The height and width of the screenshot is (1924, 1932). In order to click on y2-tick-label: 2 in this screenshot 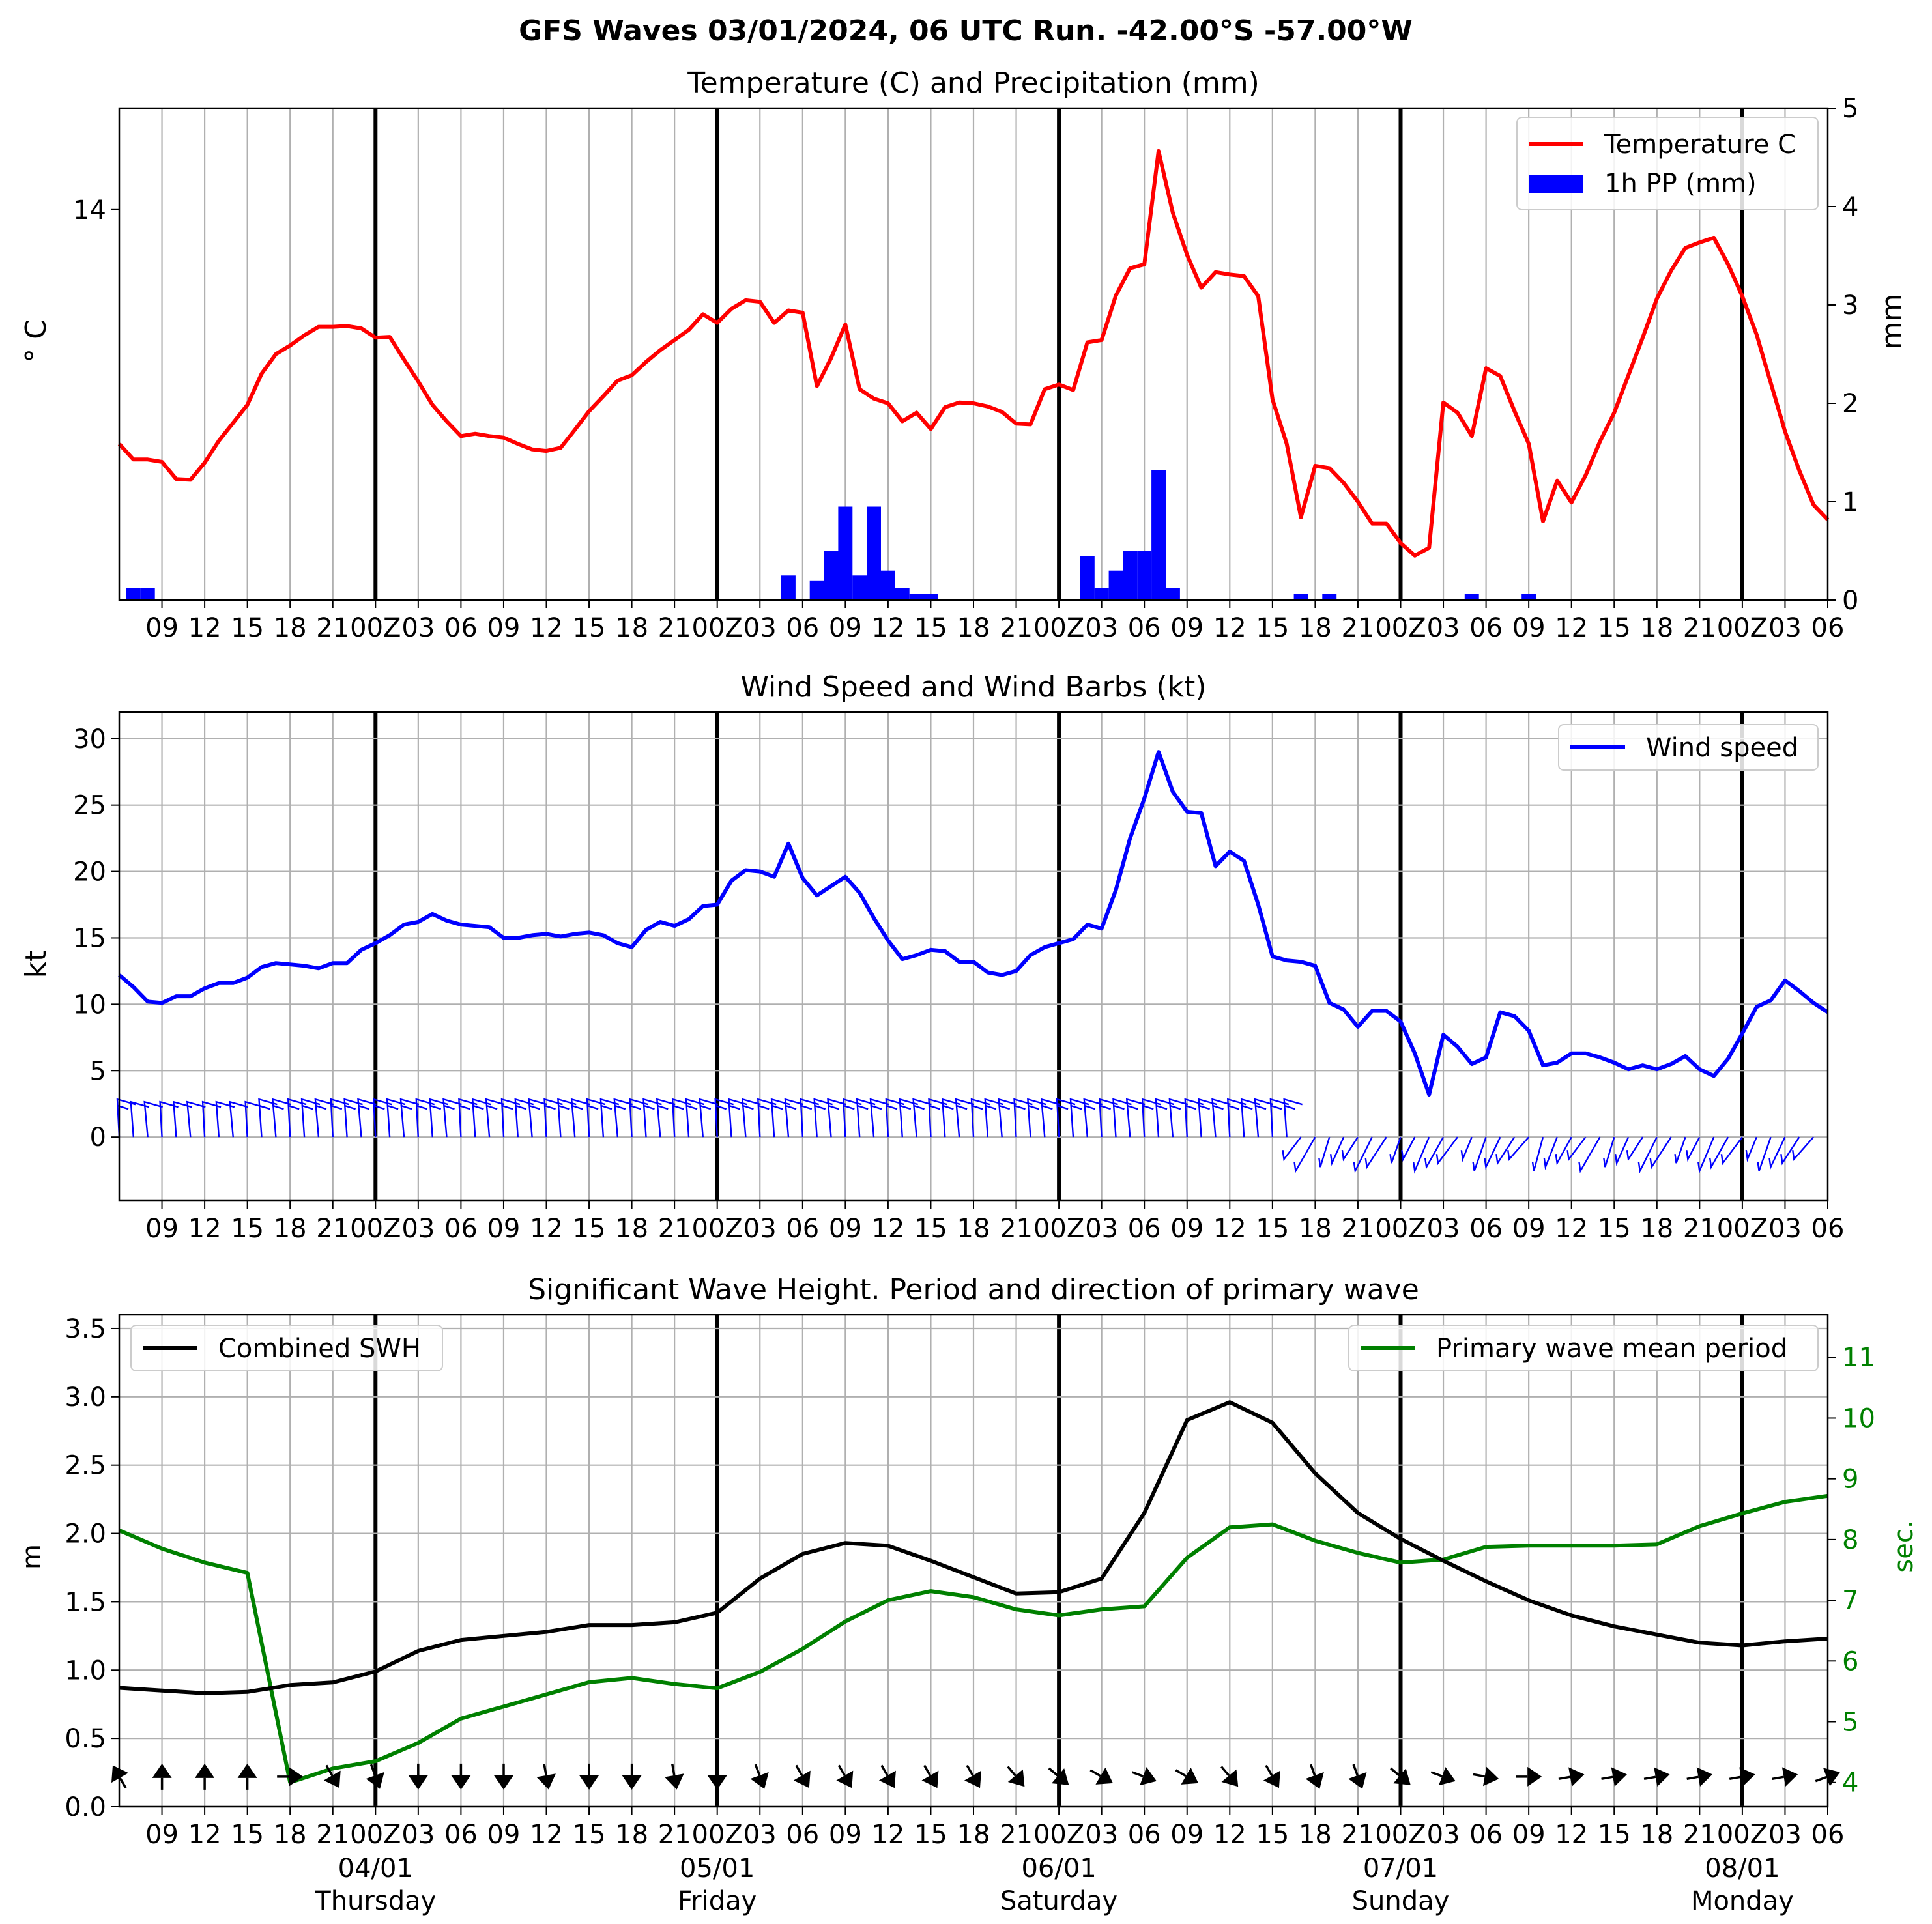, I will do `click(1850, 404)`.